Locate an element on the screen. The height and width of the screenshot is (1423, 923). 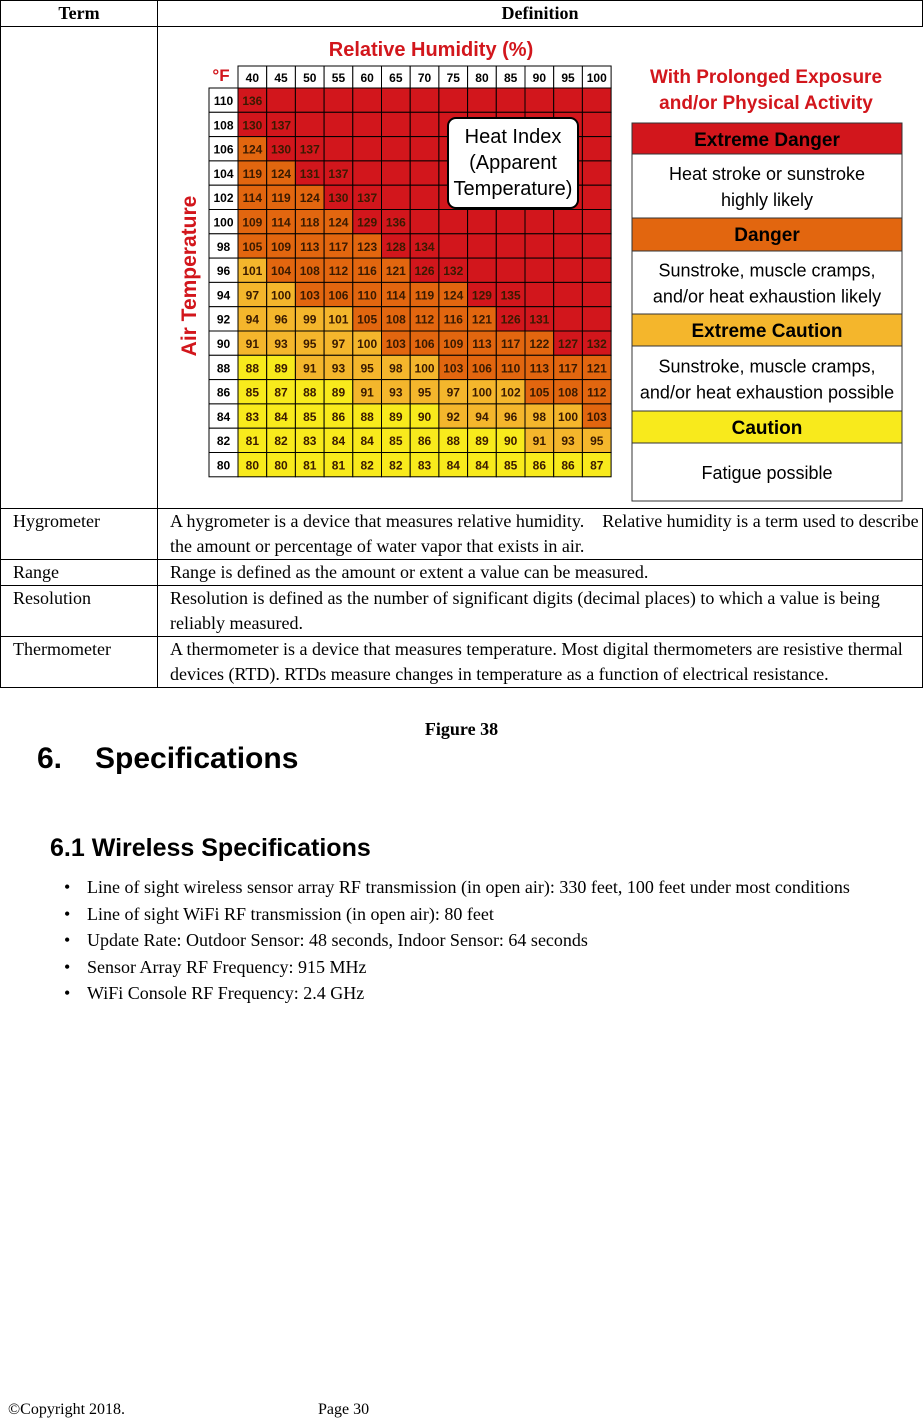
term: Hygrometer is located at coordinates (79, 534).